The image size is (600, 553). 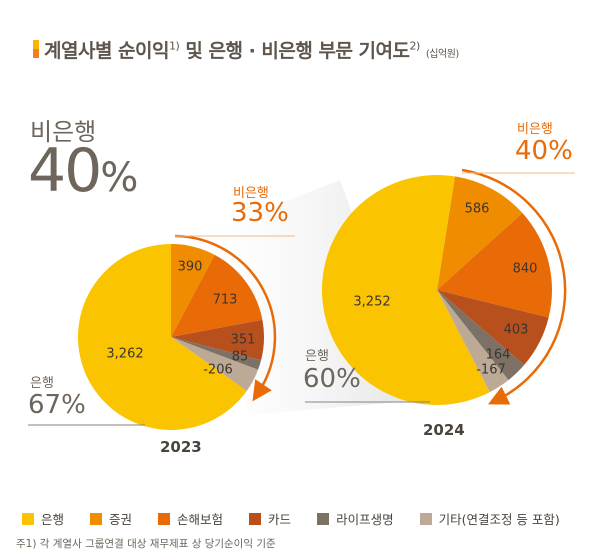 What do you see at coordinates (365, 519) in the screenshot?
I see `legend-label: 라이프생명` at bounding box center [365, 519].